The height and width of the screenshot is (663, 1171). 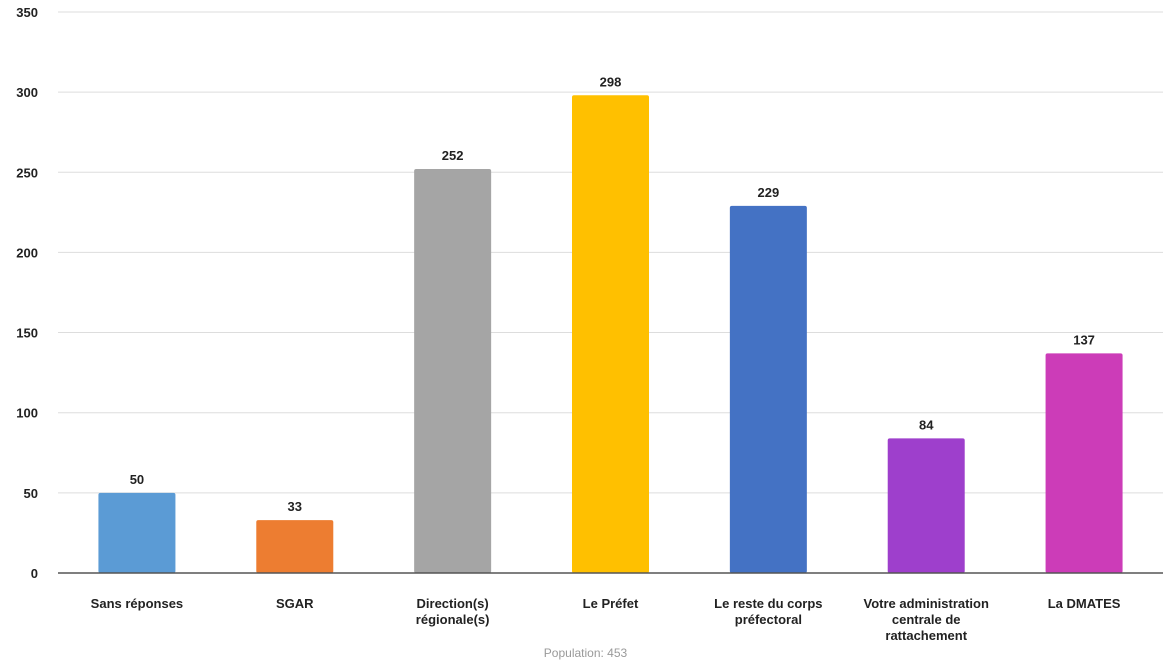 What do you see at coordinates (769, 192) in the screenshot?
I see `bar-value-label: 229` at bounding box center [769, 192].